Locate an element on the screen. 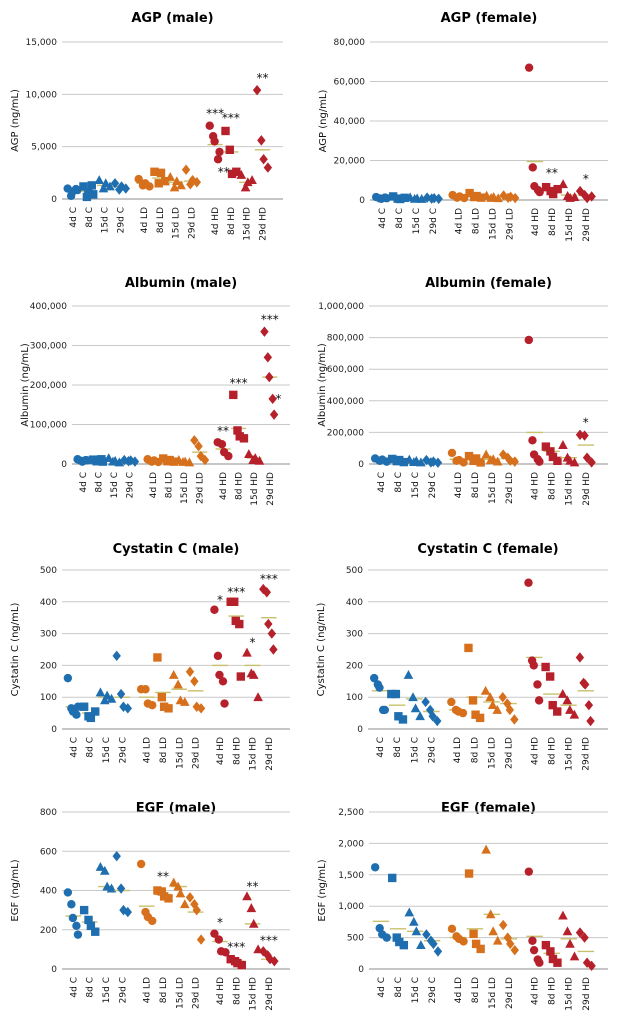 Image resolution: width=625 pixels, height=1022 pixels. y-tick-label: 300 is located at coordinates (354, 635).